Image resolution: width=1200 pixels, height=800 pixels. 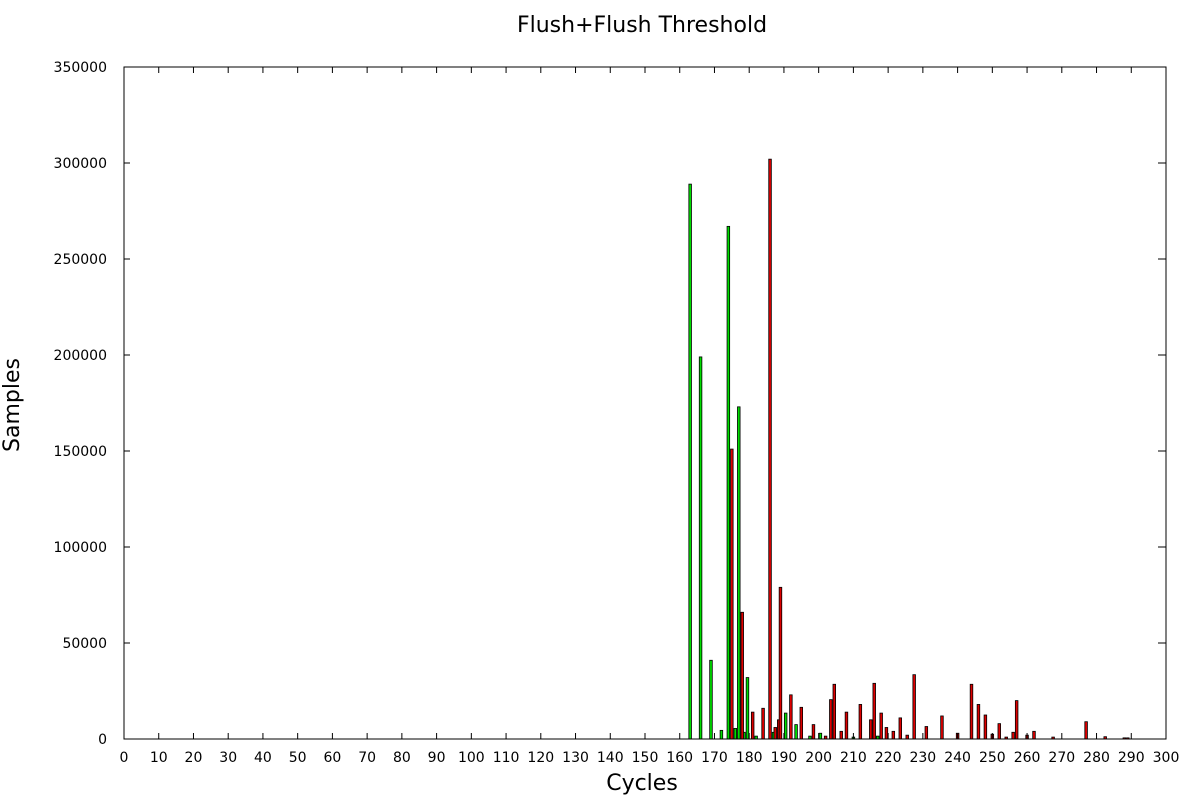 I want to click on x-tick-label: 160, so click(x=679, y=758).